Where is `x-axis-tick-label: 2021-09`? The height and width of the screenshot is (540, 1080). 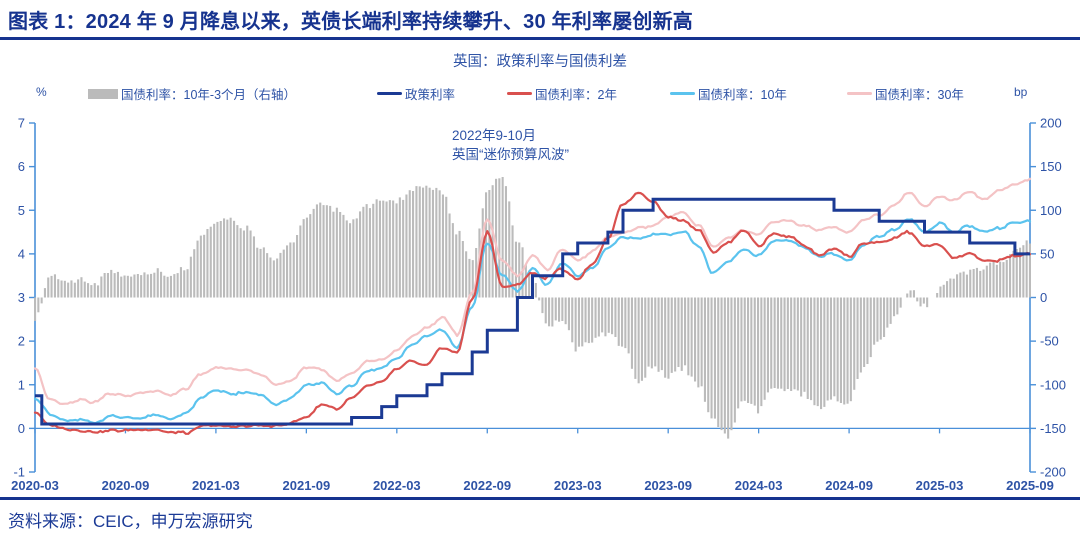
x-axis-tick-label: 2021-09 is located at coordinates (307, 485).